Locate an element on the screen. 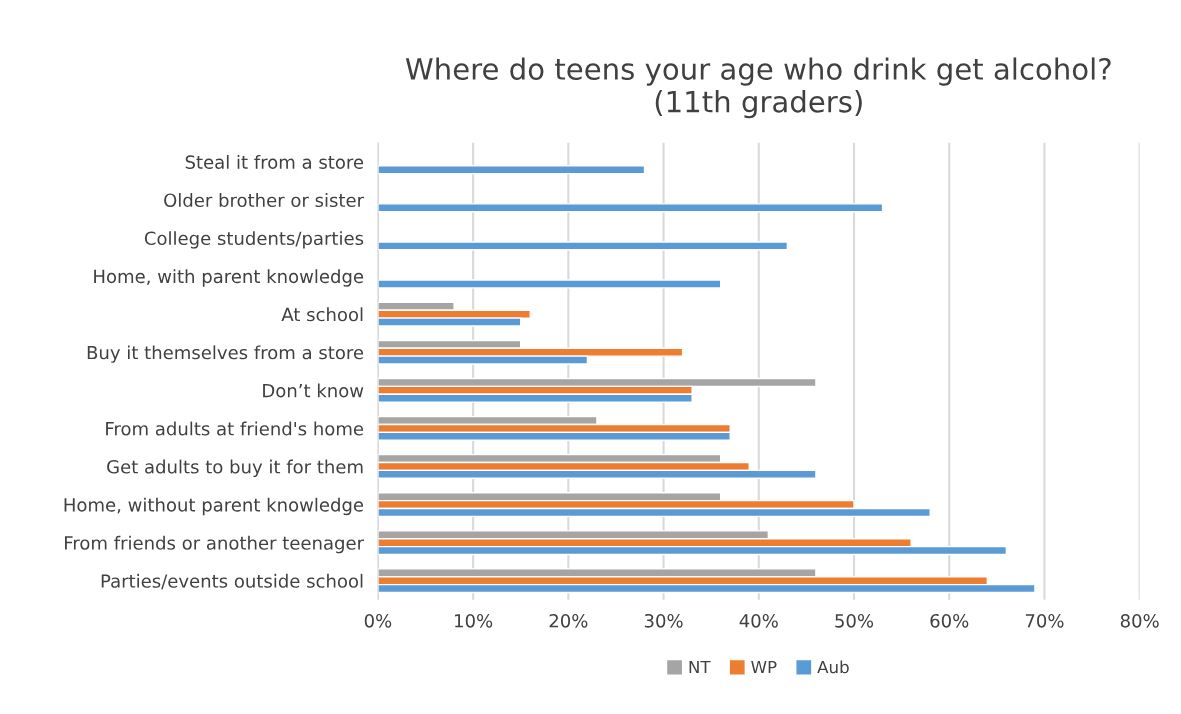 Image resolution: width=1181 pixels, height=714 pixels. chart-title: Where do teens your age who drink get alcohol? (11th graders) is located at coordinates (758, 88).